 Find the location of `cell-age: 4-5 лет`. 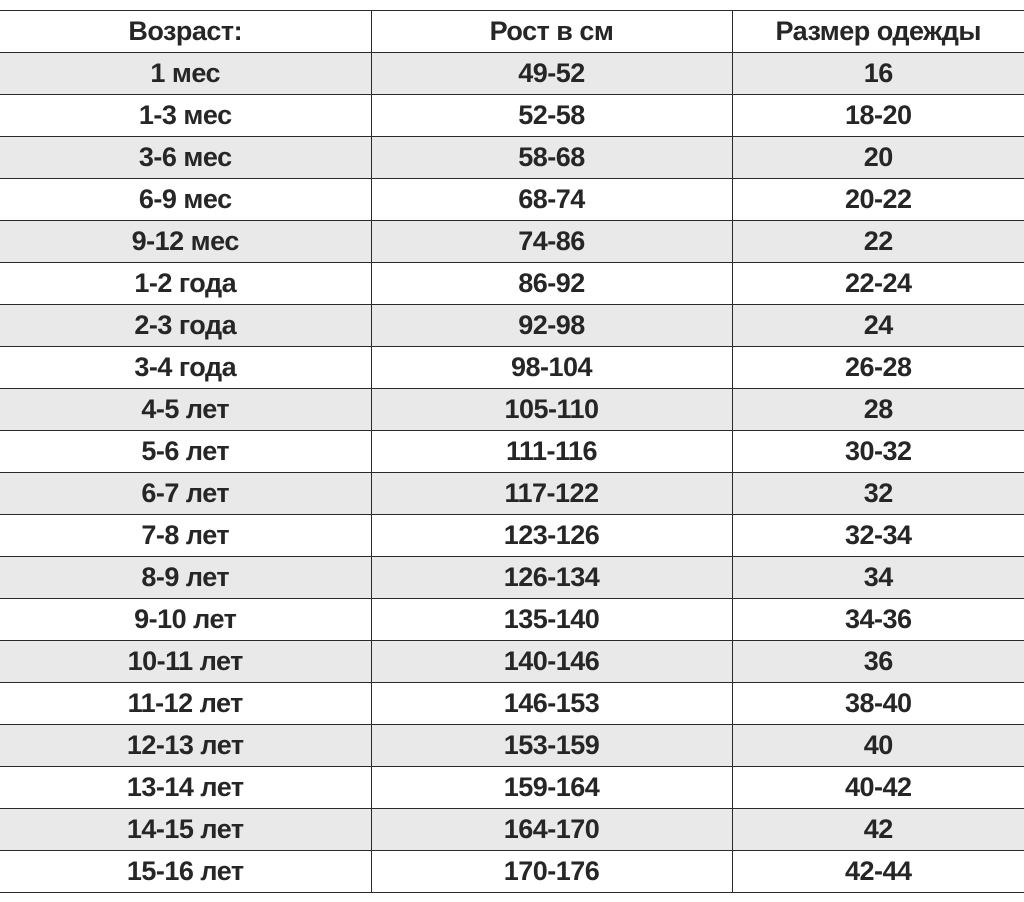

cell-age: 4-5 лет is located at coordinates (186, 409).